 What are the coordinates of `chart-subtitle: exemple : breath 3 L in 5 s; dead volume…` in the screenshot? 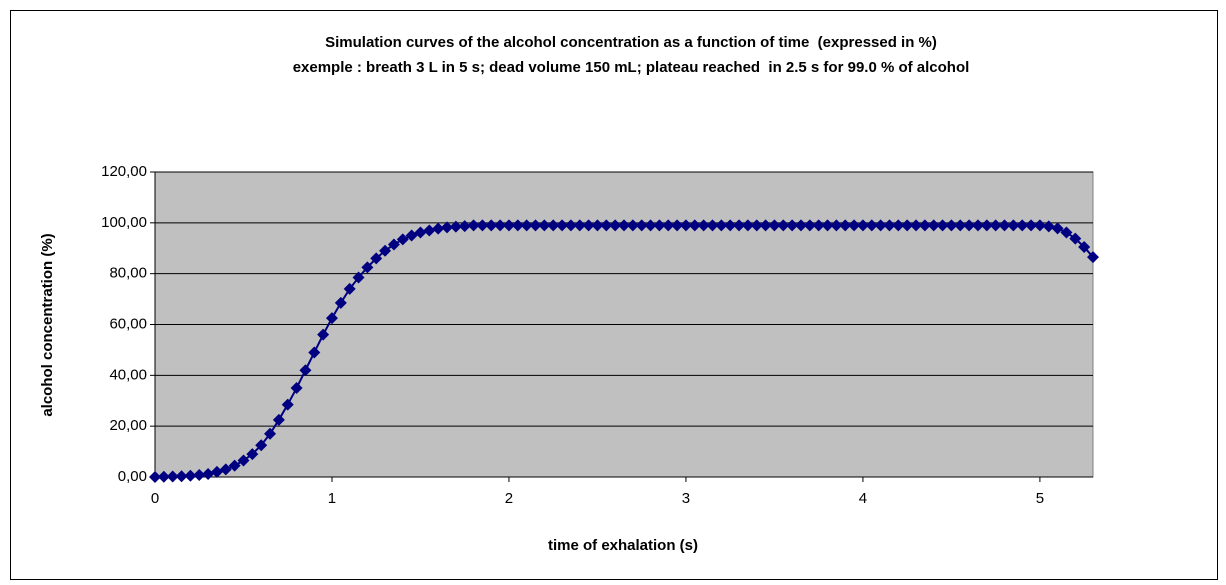 It's located at (631, 67).